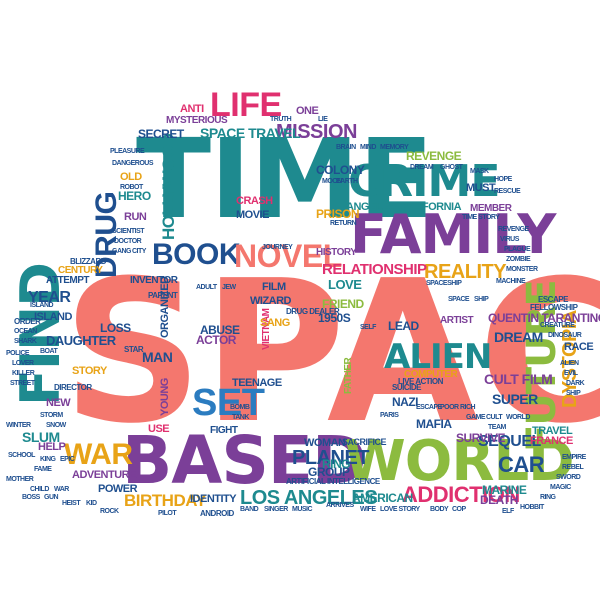  Describe the element at coordinates (133, 163) in the screenshot. I see `word-dangerous: DANGEROUS` at that location.